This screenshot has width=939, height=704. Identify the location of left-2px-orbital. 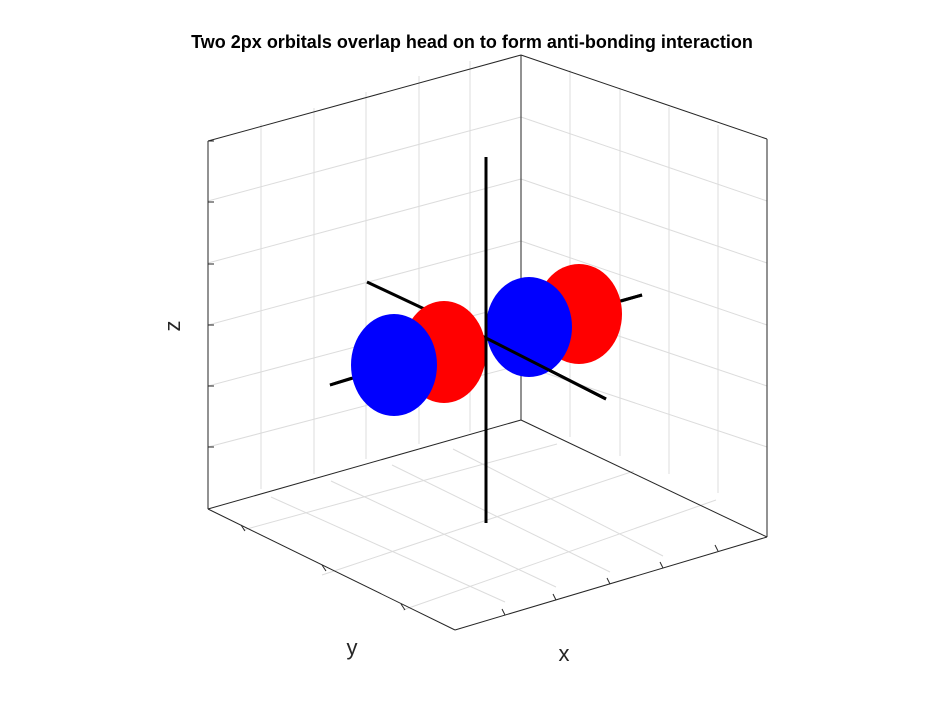
(418, 358).